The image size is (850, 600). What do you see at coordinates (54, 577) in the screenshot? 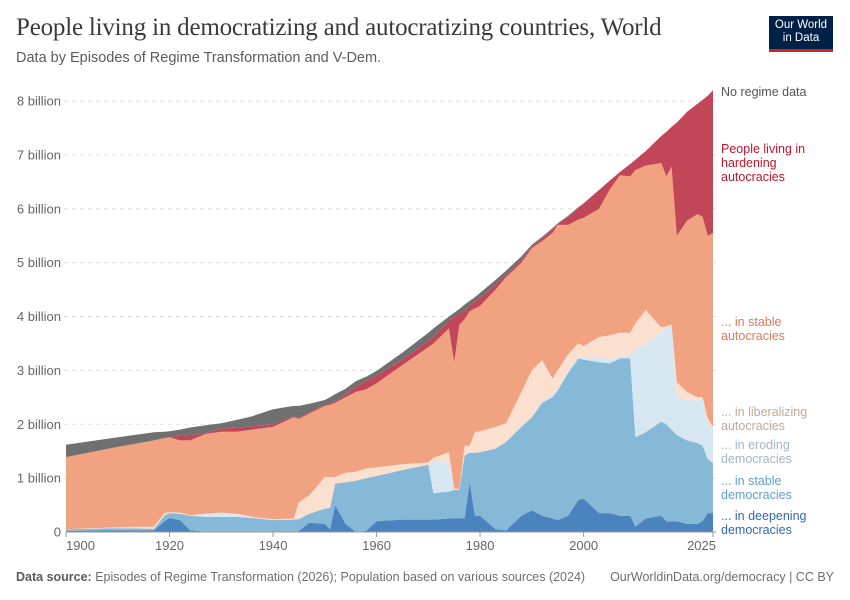
I see `source-label: Data source:` at bounding box center [54, 577].